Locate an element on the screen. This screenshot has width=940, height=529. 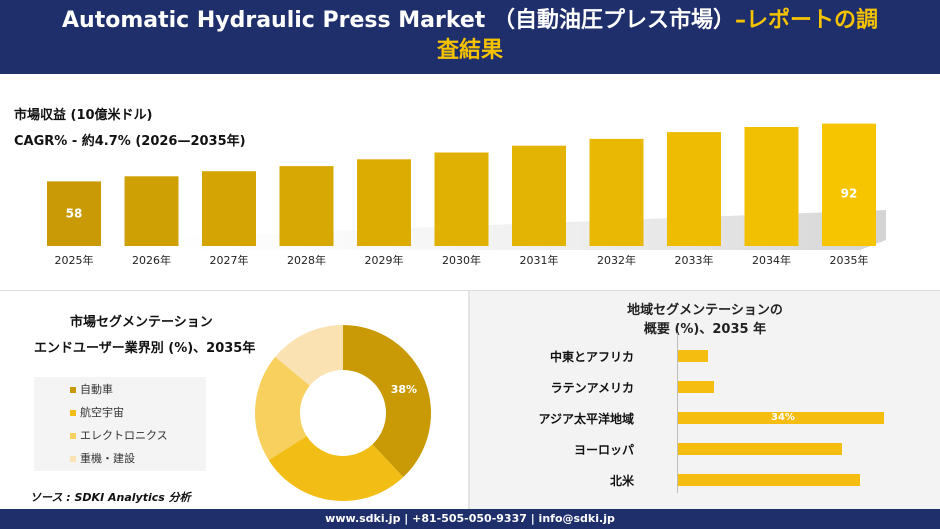
bar-data-label: 92 is located at coordinates (849, 194).